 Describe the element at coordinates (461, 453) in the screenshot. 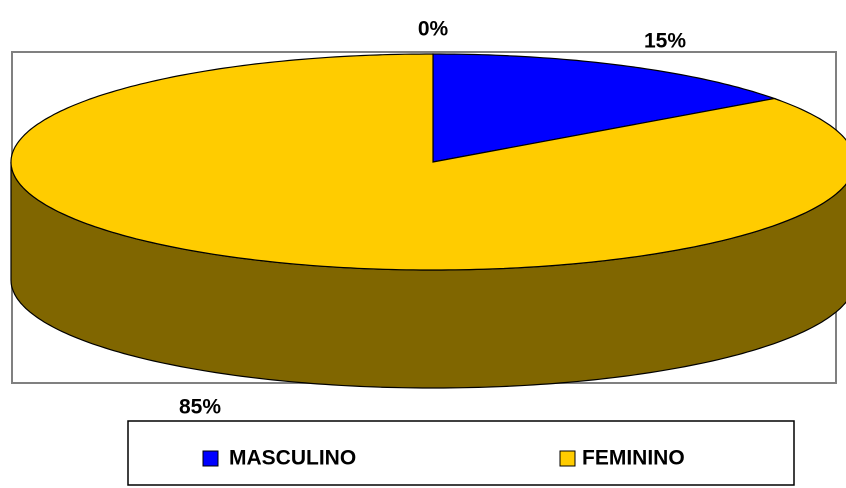

I see `legend-box` at that location.